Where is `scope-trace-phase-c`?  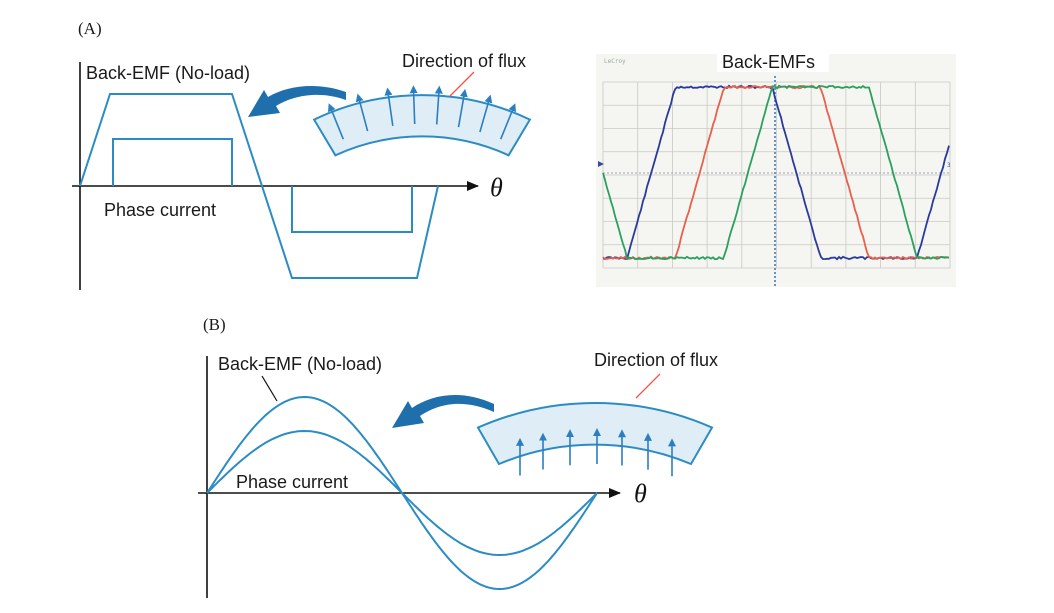
scope-trace-phase-c is located at coordinates (776, 172).